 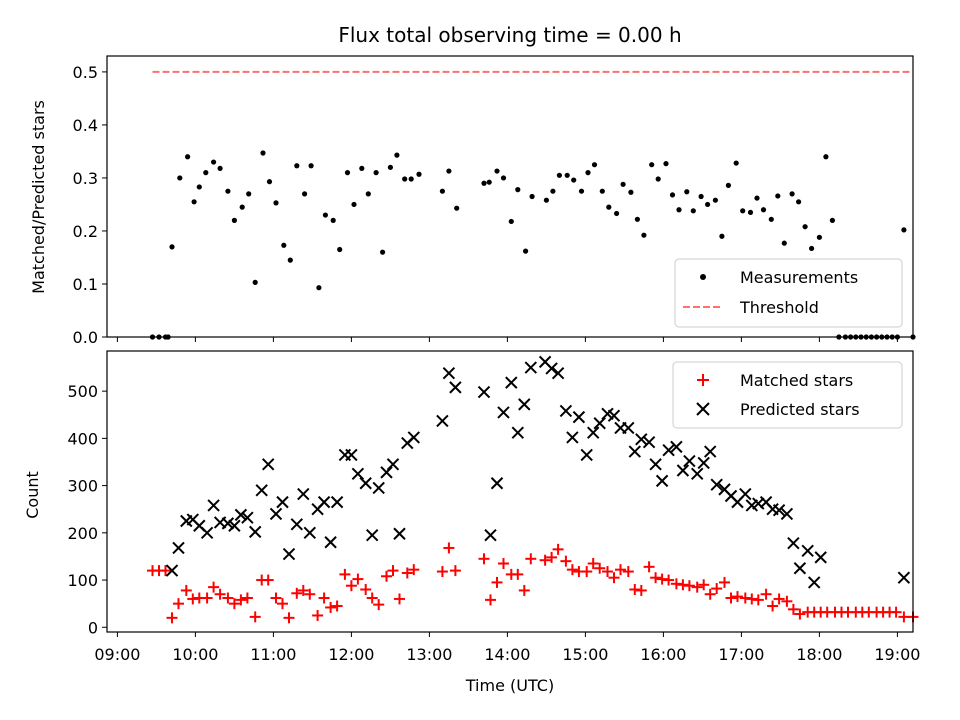 I want to click on ratio-legend-box, so click(x=788, y=293).